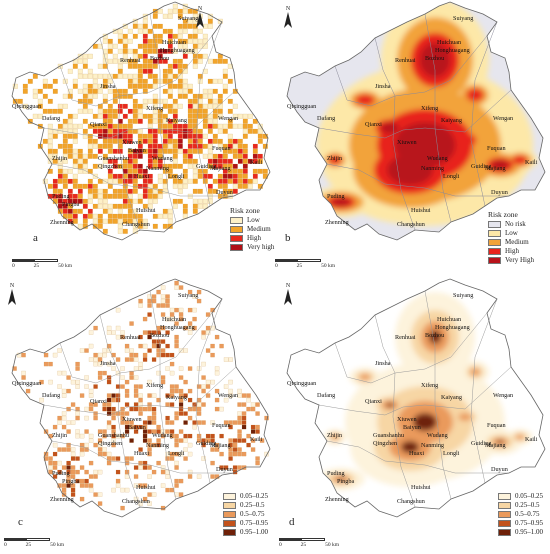 This screenshot has height=554, width=550. Describe the element at coordinates (229, 514) in the screenshot. I see `legend-swatch` at that location.